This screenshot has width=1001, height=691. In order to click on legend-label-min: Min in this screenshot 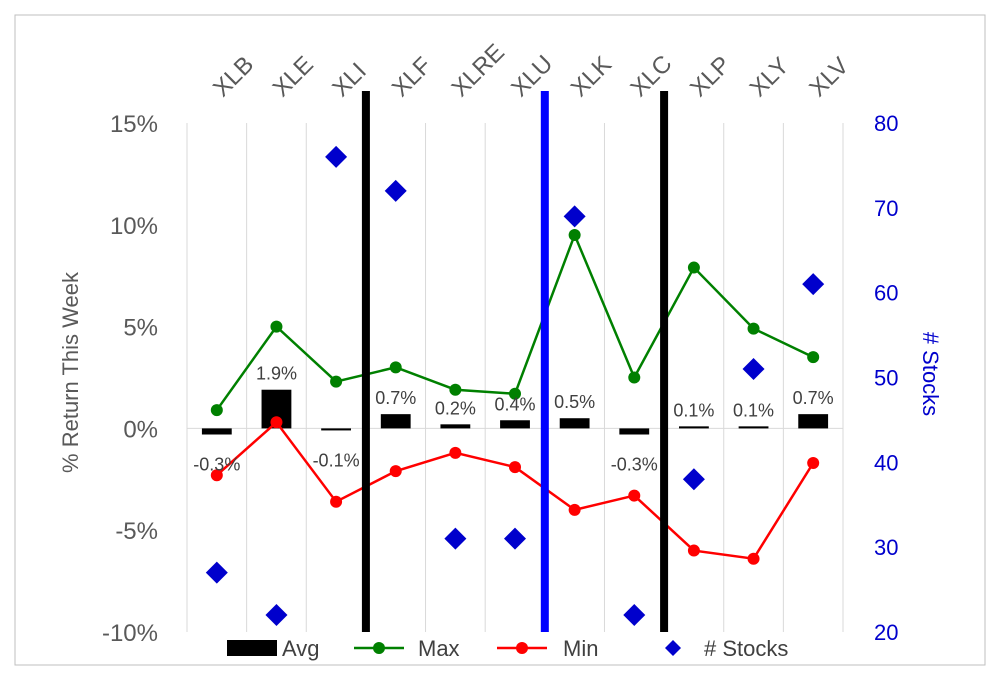, I will do `click(580, 648)`.